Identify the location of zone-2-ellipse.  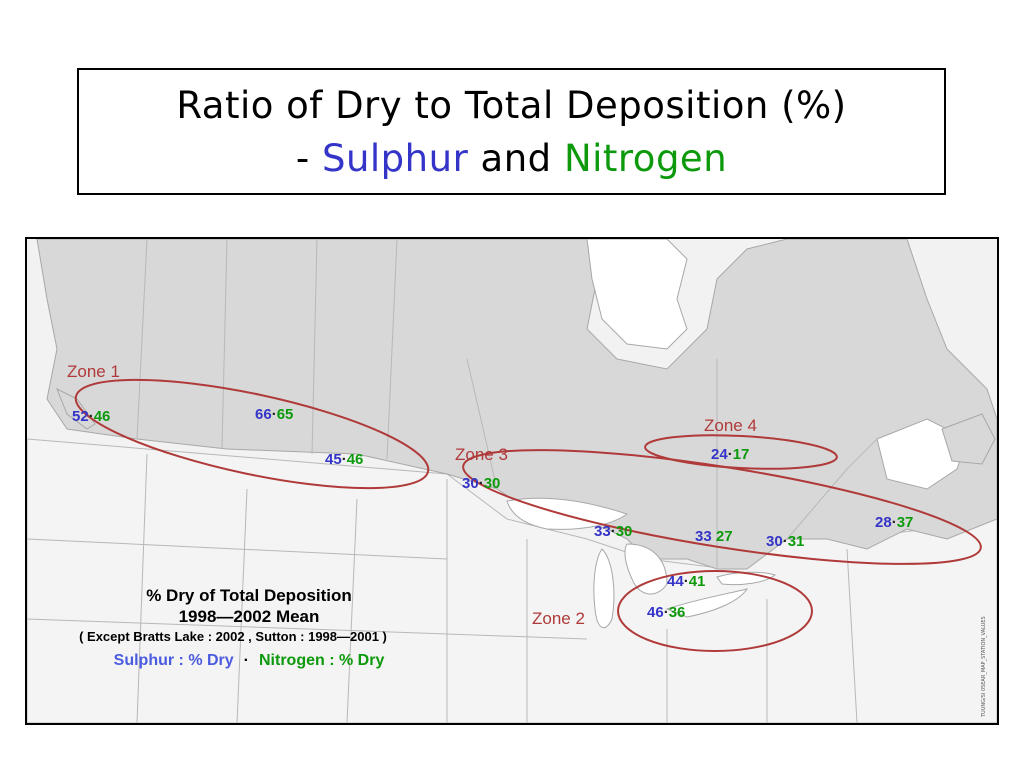
(715, 611).